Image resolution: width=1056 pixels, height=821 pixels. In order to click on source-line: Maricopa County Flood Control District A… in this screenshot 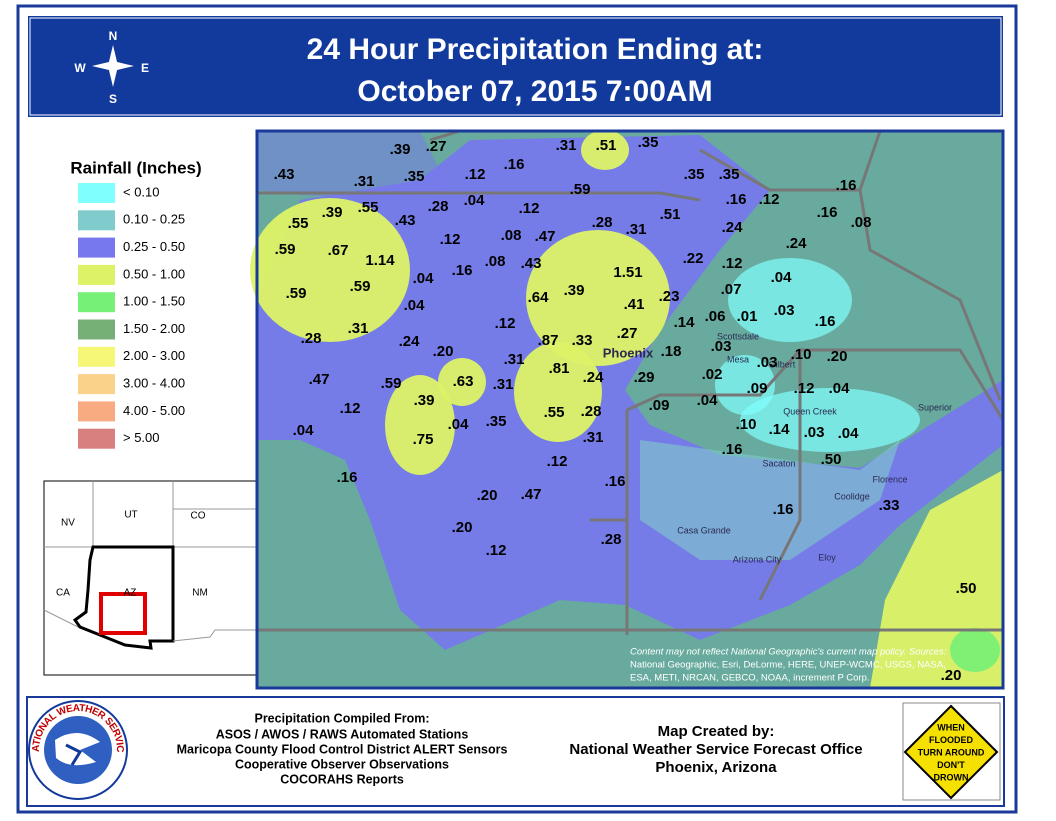, I will do `click(342, 749)`.